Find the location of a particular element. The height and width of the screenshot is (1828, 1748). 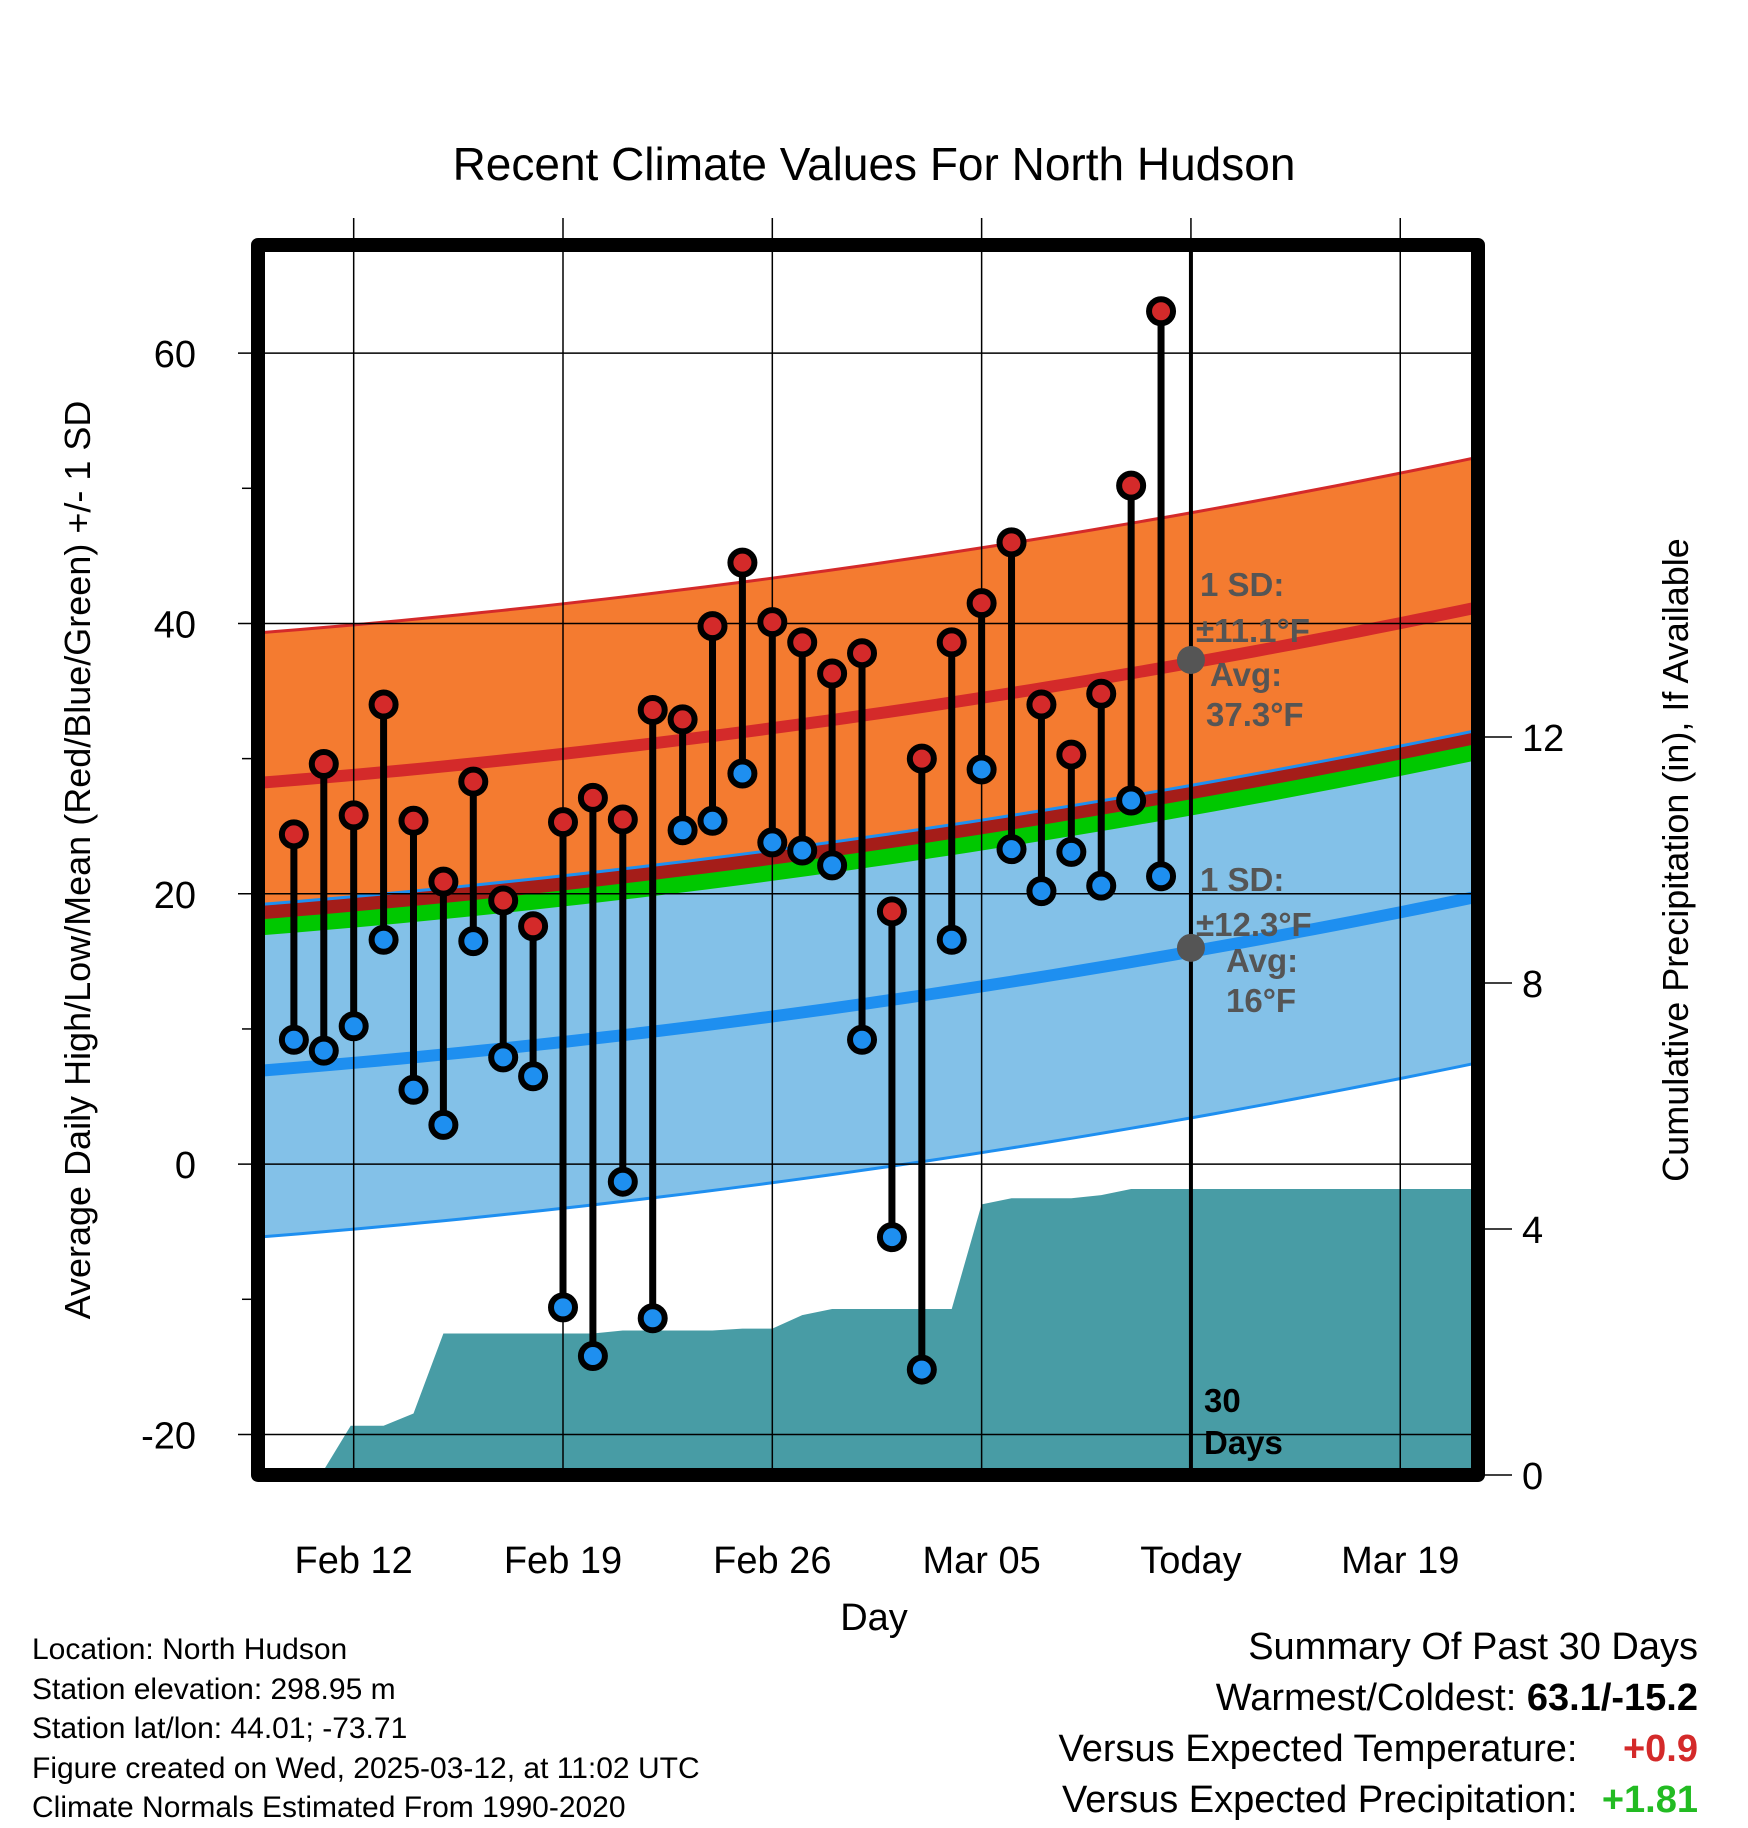

precip-value: +1.81 is located at coordinates (1649, 1800).